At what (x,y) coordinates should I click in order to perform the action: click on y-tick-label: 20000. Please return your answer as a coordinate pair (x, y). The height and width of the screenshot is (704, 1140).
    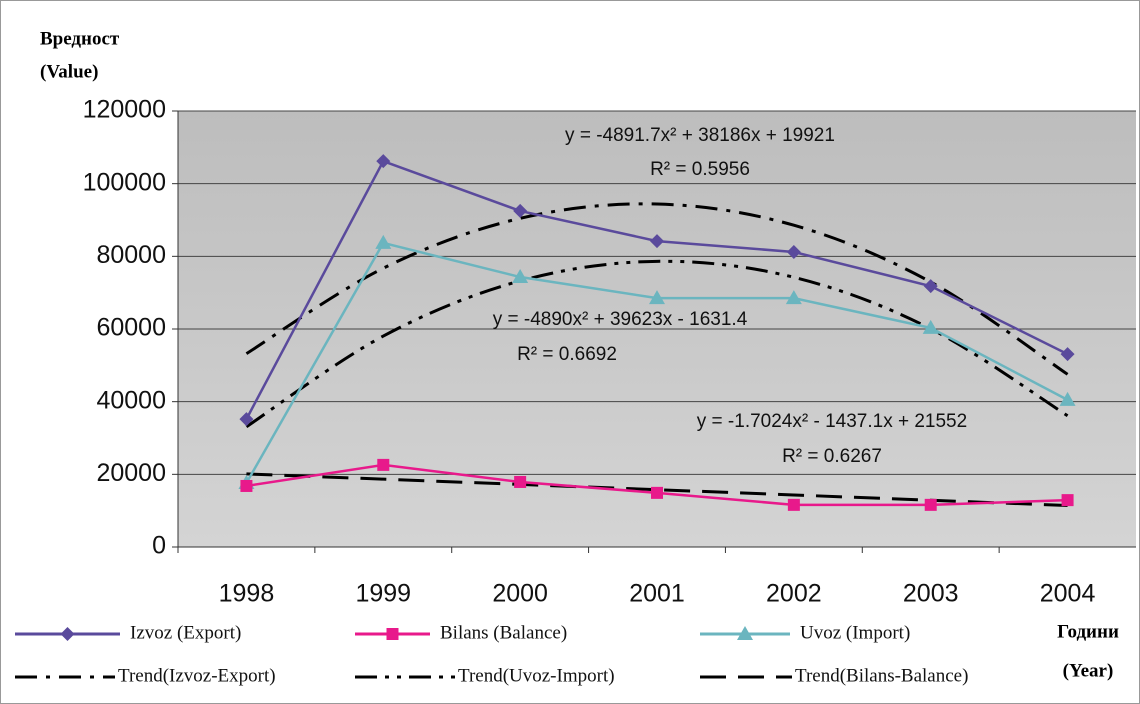
    Looking at the image, I should click on (131, 473).